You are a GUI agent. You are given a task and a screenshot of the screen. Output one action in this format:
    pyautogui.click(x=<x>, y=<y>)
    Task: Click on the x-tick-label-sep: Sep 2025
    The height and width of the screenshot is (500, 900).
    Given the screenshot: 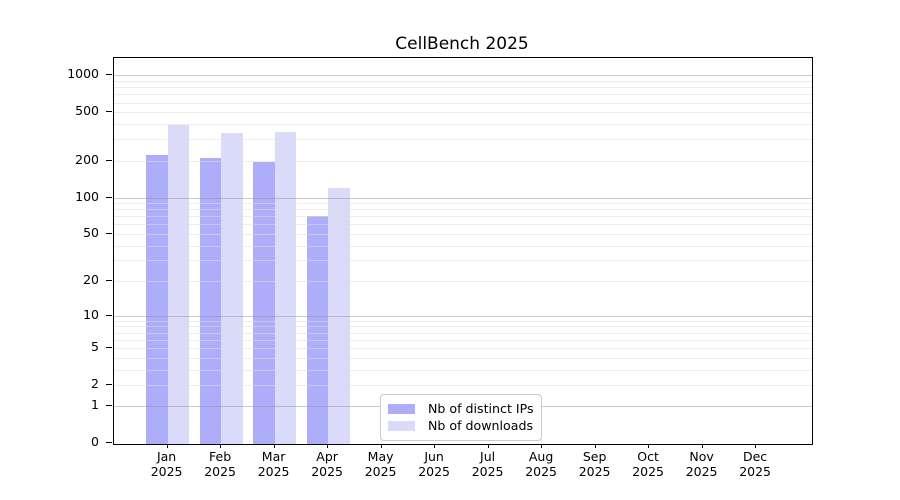 What is the action you would take?
    pyautogui.click(x=594, y=464)
    